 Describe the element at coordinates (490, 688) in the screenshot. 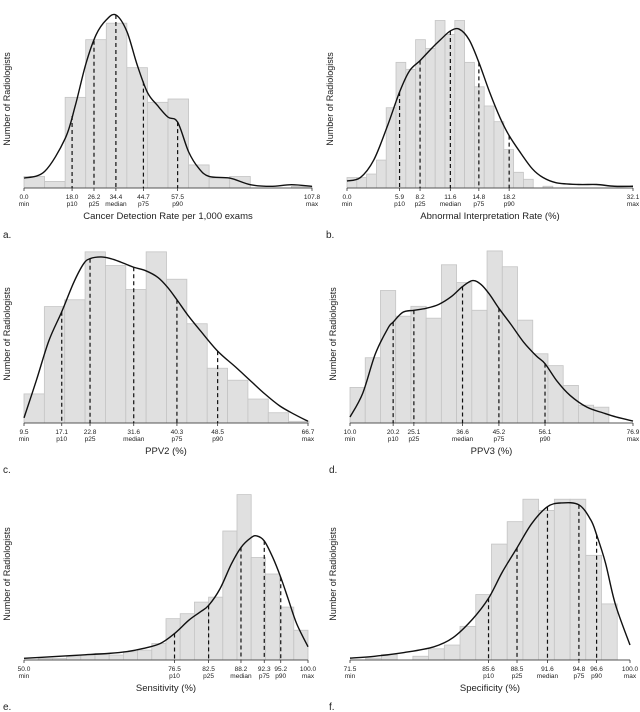

I see `x-axis-label: Specificity (%)` at that location.